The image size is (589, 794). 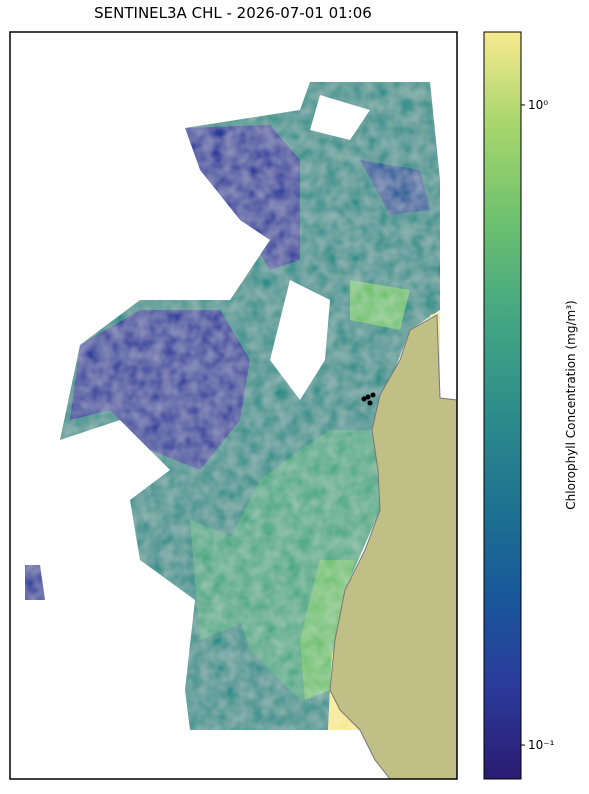 I want to click on station-markers, so click(x=368, y=399).